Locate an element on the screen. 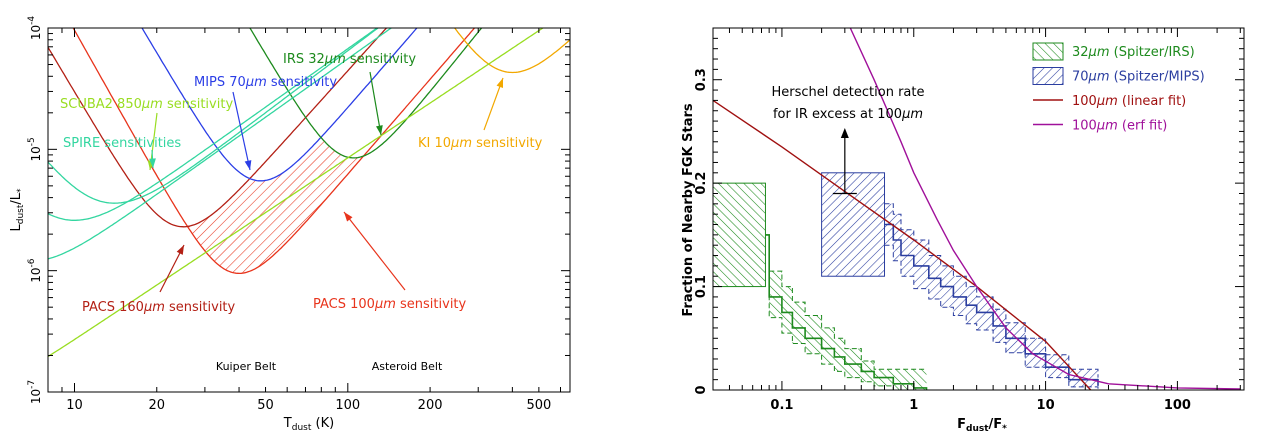 The width and height of the screenshot is (1262, 435). detection-rate-arrowhead is located at coordinates (844, 133).